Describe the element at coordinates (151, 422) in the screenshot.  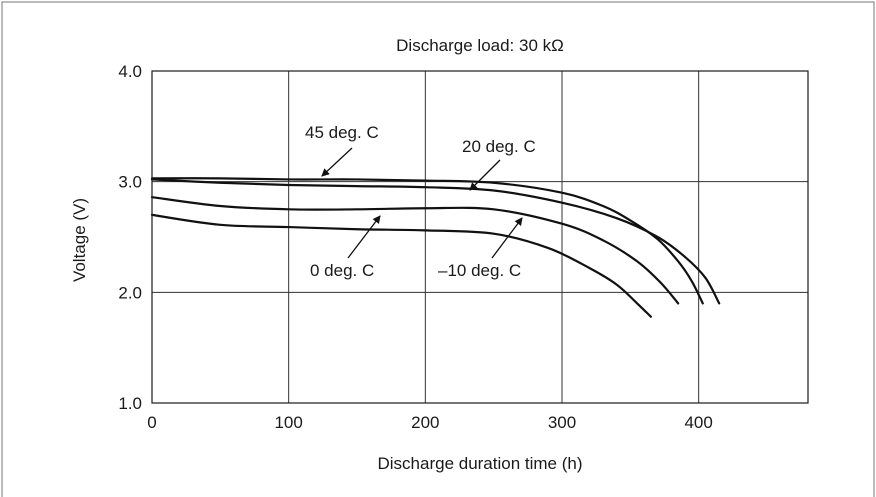
I see `x-tick-label: 0` at that location.